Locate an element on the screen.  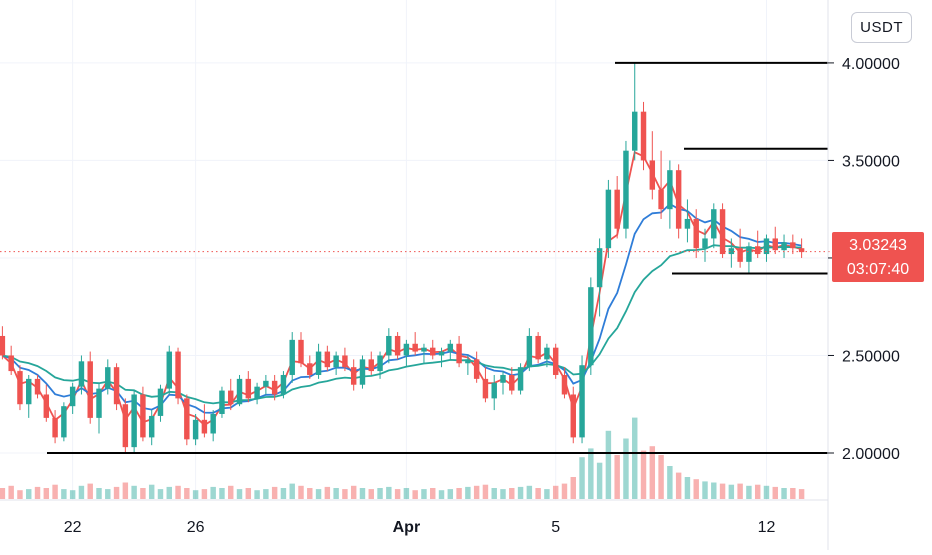
time-tick-label: 12 is located at coordinates (767, 527).